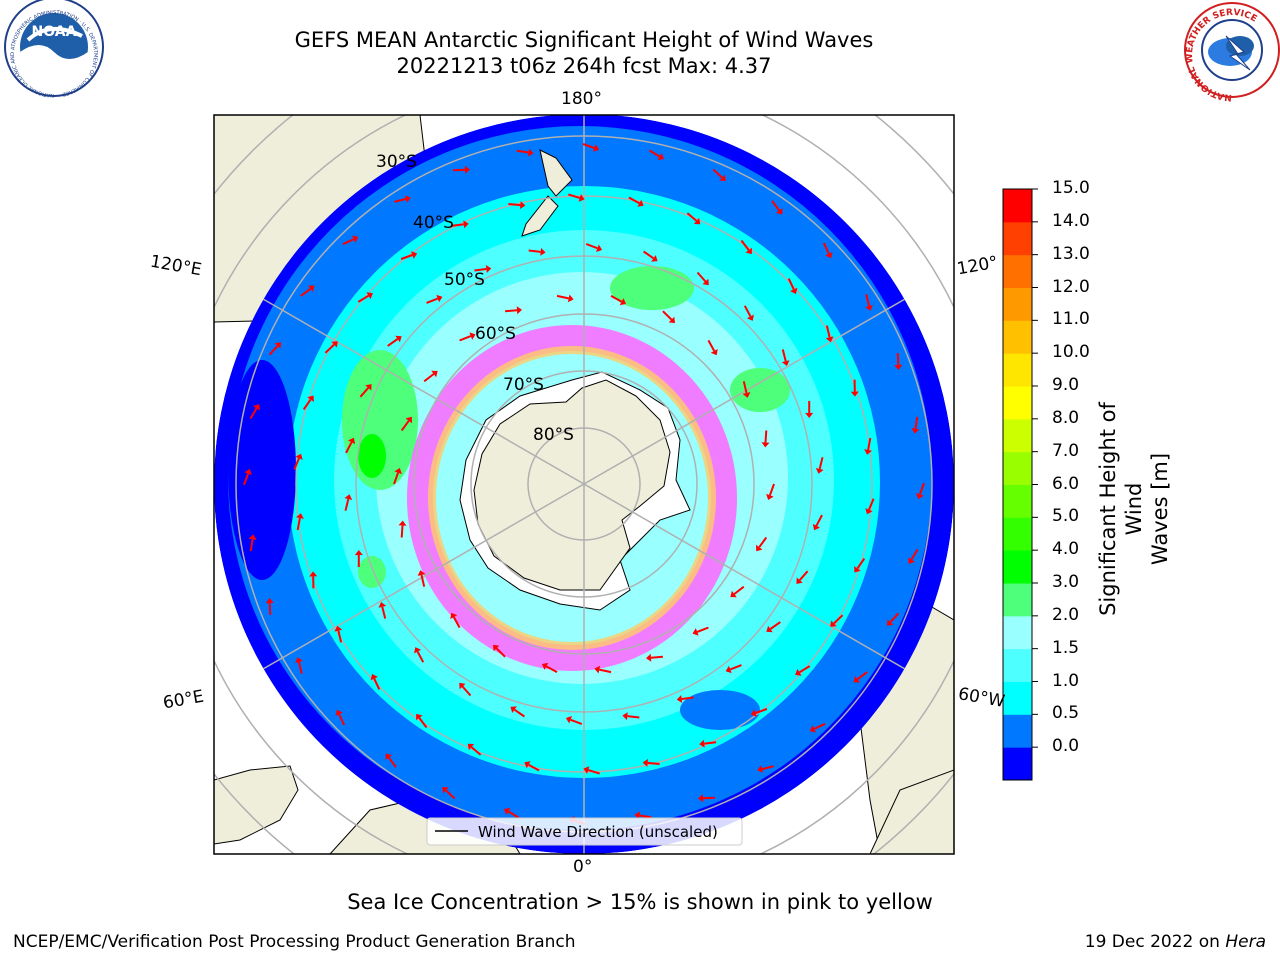 This screenshot has width=1280, height=960. What do you see at coordinates (1155, 942) in the screenshot?
I see `footer-date-text: 19 Dec 2022 on` at bounding box center [1155, 942].